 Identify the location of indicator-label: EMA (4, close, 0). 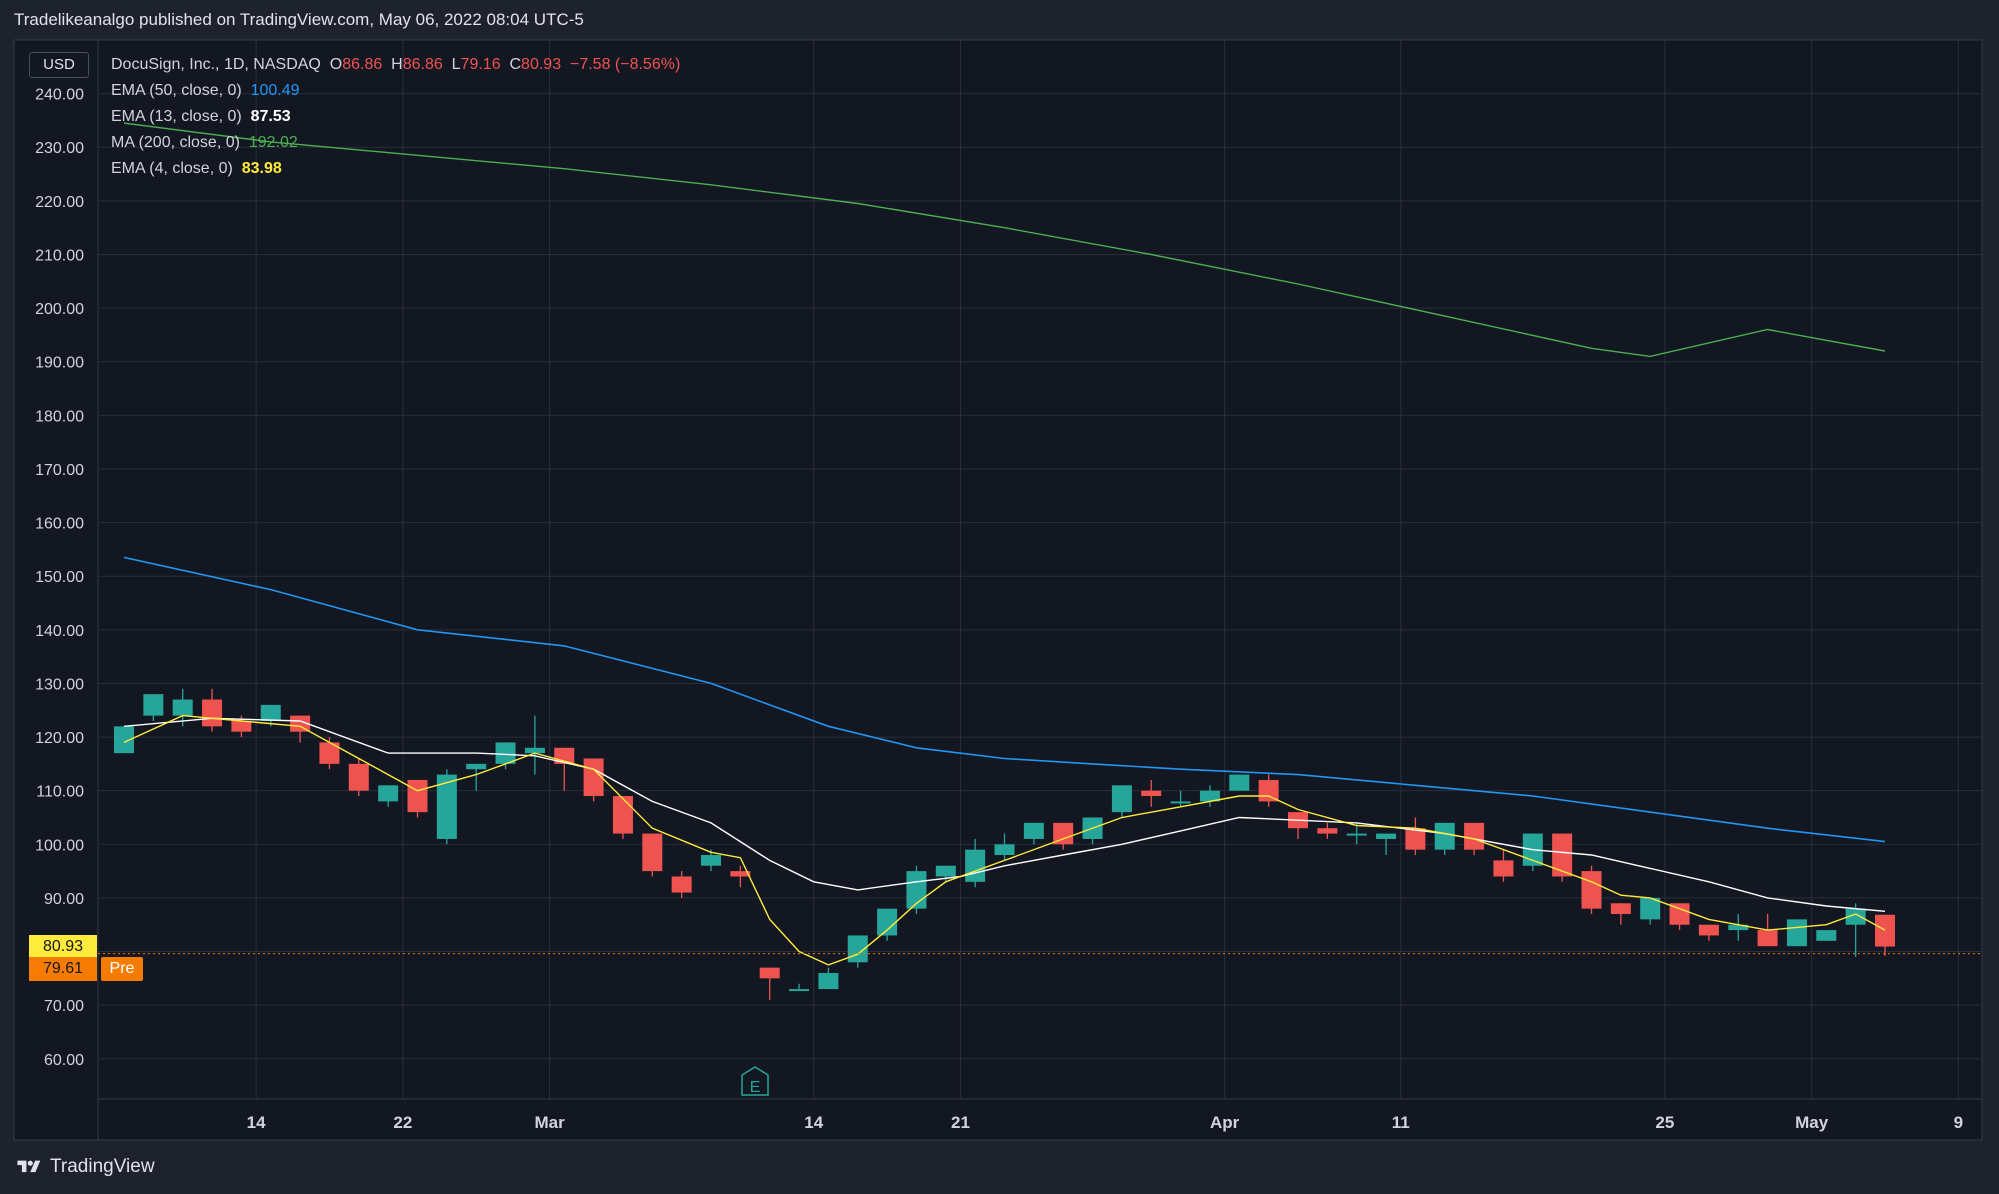
(172, 168).